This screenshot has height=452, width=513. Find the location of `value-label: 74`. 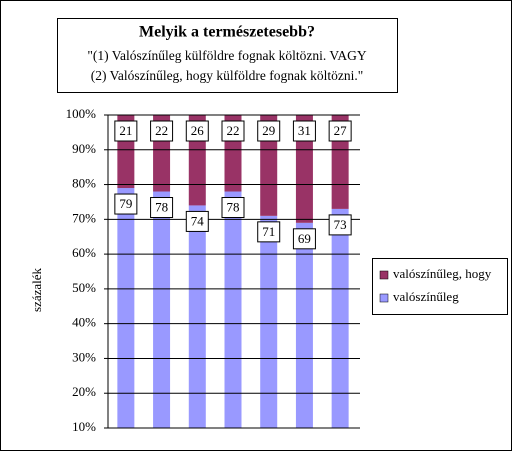

value-label: 74 is located at coordinates (198, 220).